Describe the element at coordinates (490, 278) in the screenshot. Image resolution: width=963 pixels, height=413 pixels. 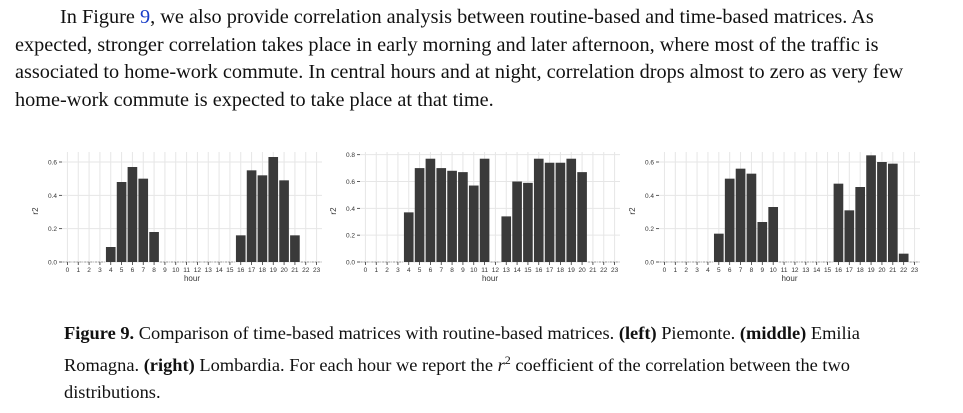
I see `x-axis-label: hour` at that location.